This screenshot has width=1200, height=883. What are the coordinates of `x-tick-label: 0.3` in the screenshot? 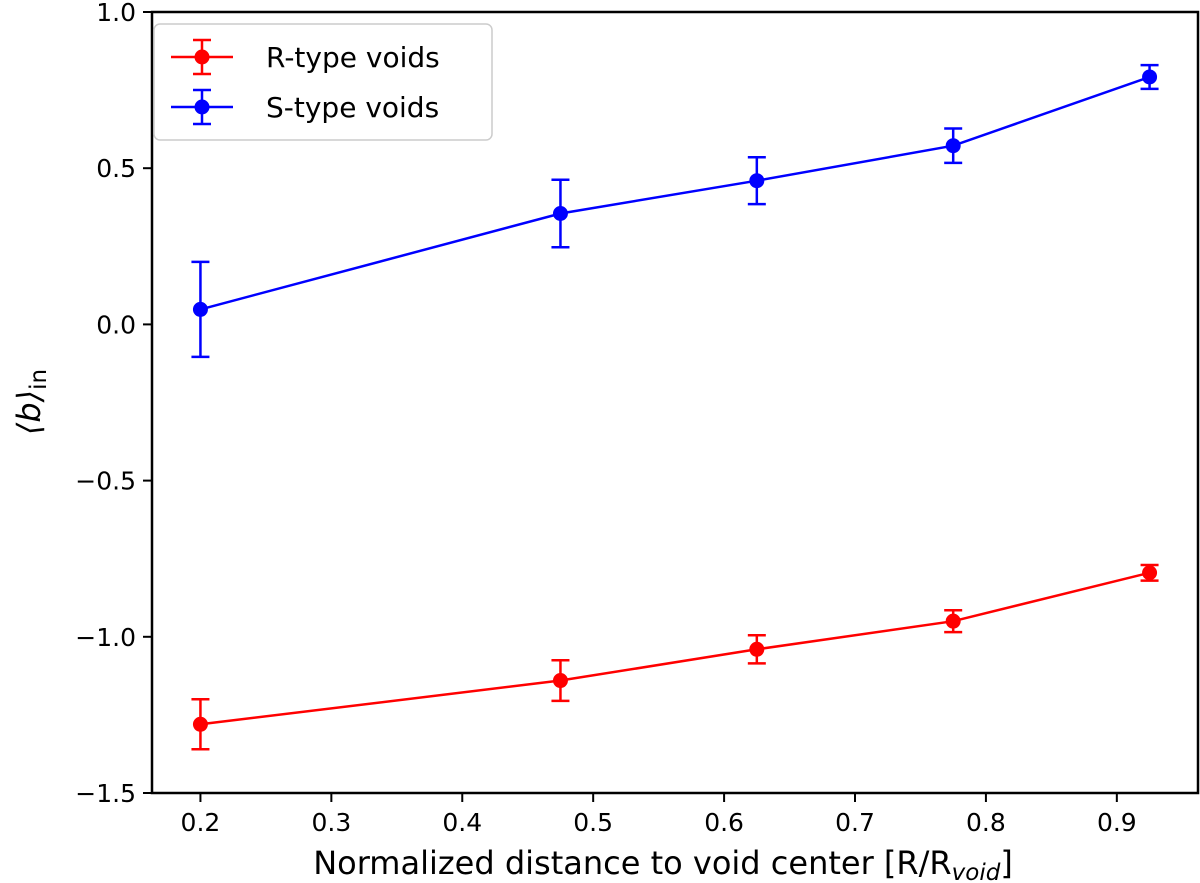 It's located at (331, 822).